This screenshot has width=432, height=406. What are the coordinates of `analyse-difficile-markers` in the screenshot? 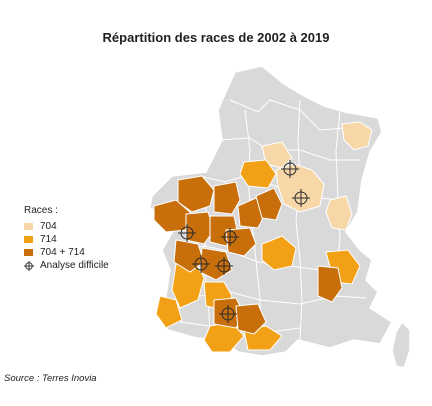 It's located at (244, 241).